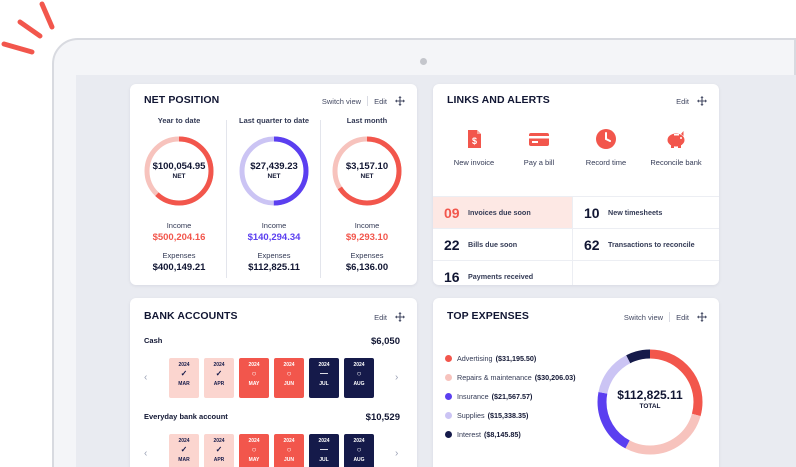 The height and width of the screenshot is (467, 796). I want to click on account-balance: $10,529, so click(382, 417).